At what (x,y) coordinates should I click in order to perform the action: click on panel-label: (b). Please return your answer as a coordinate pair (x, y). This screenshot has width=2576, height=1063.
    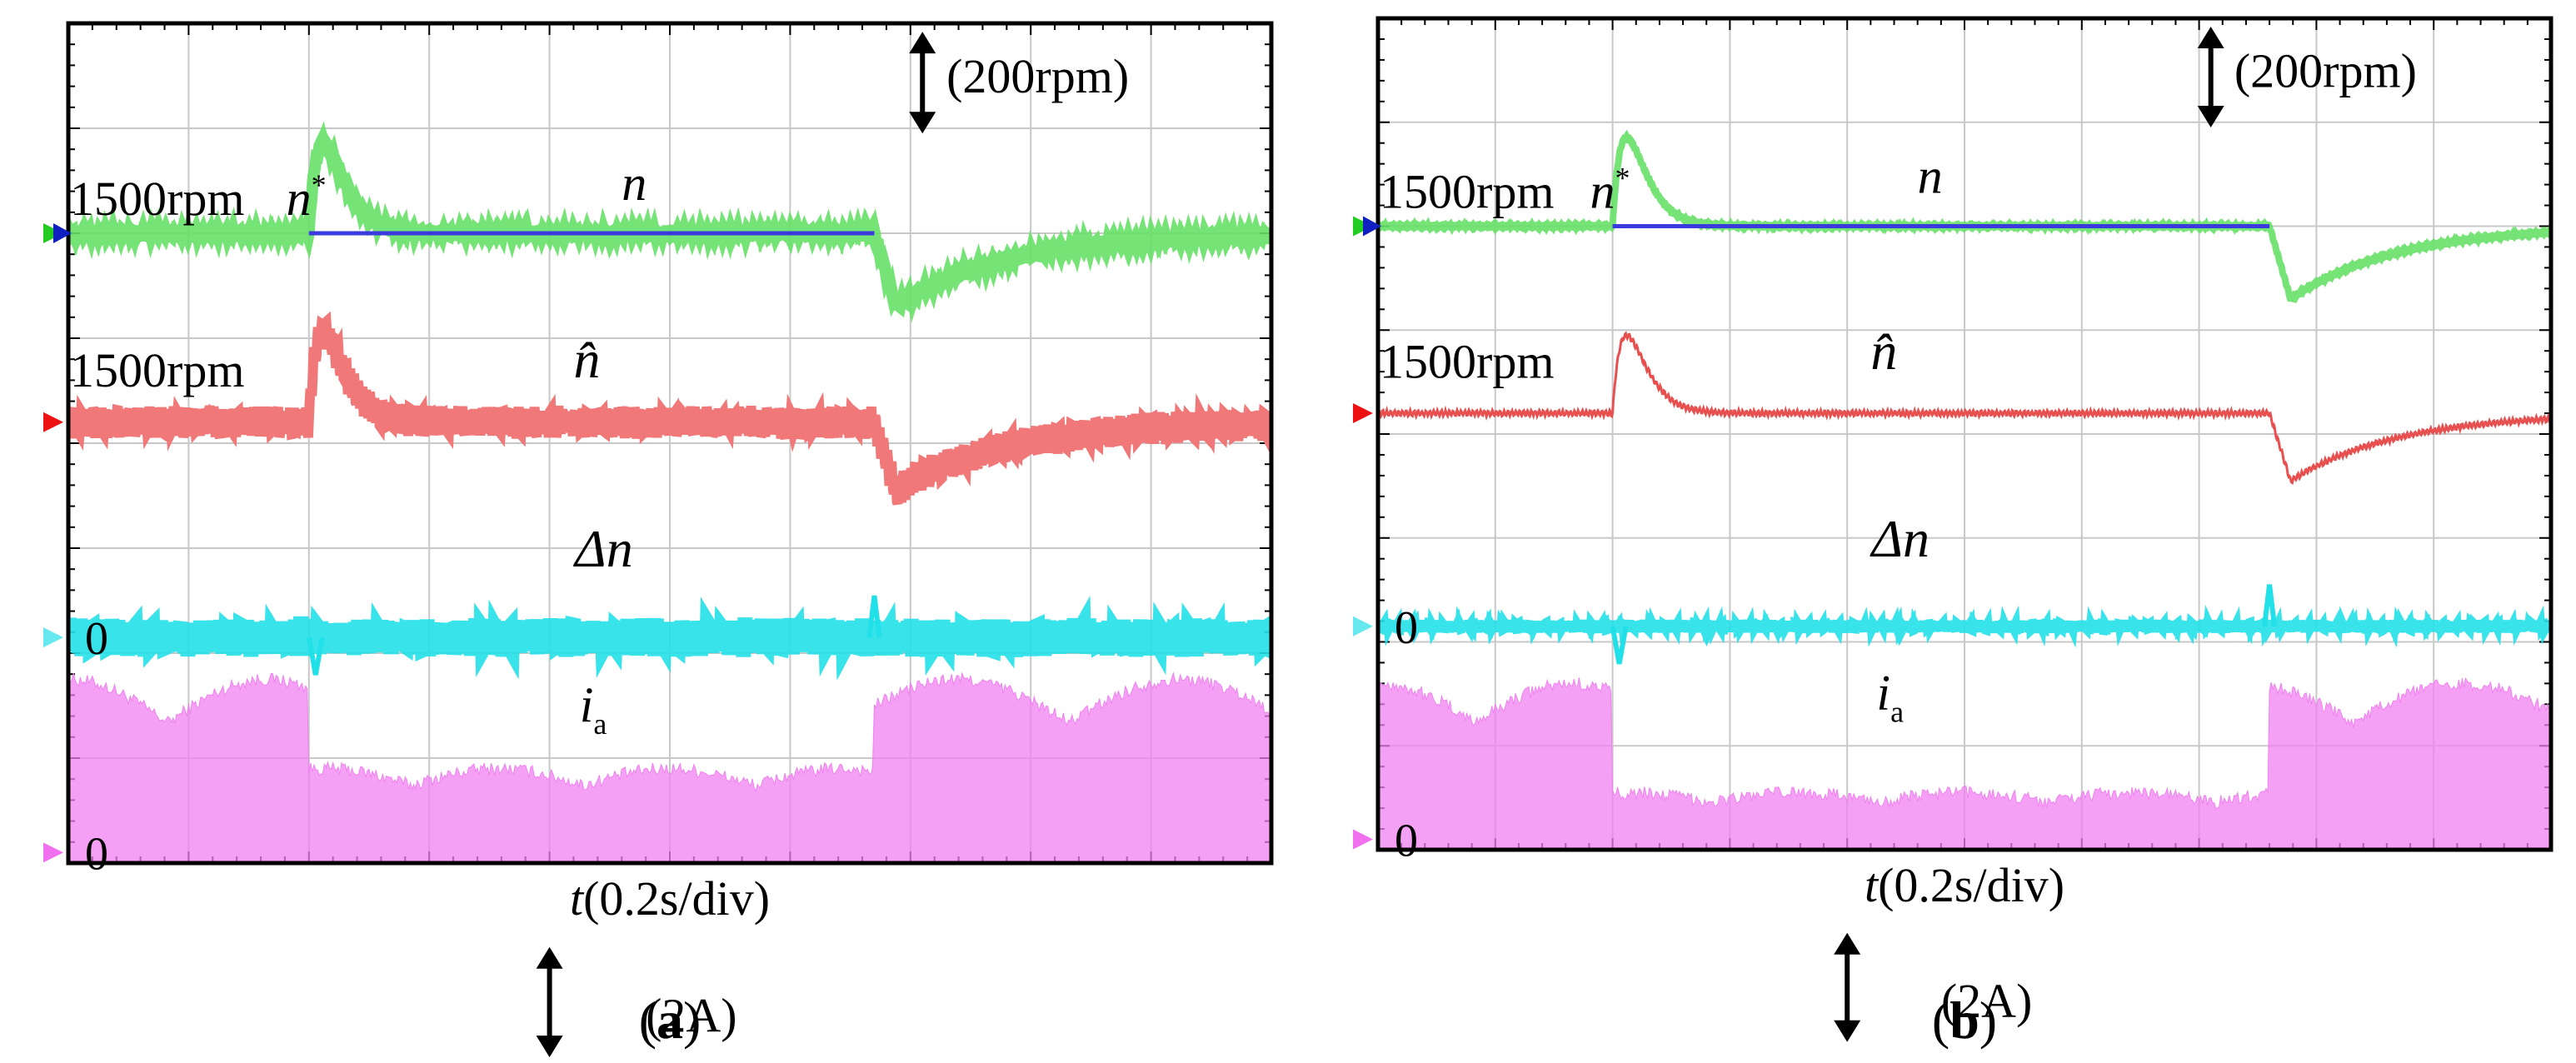
    Looking at the image, I should click on (1964, 1021).